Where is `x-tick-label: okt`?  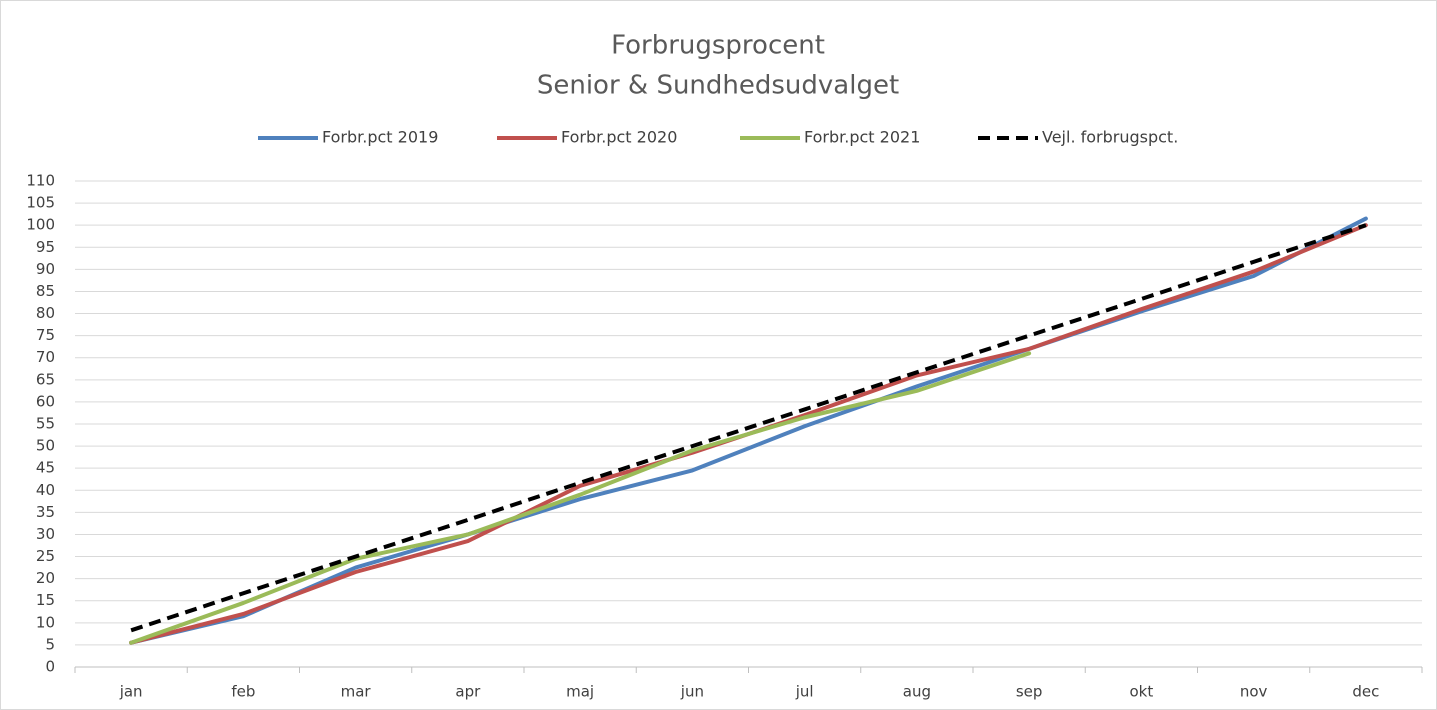 x-tick-label: okt is located at coordinates (1142, 692).